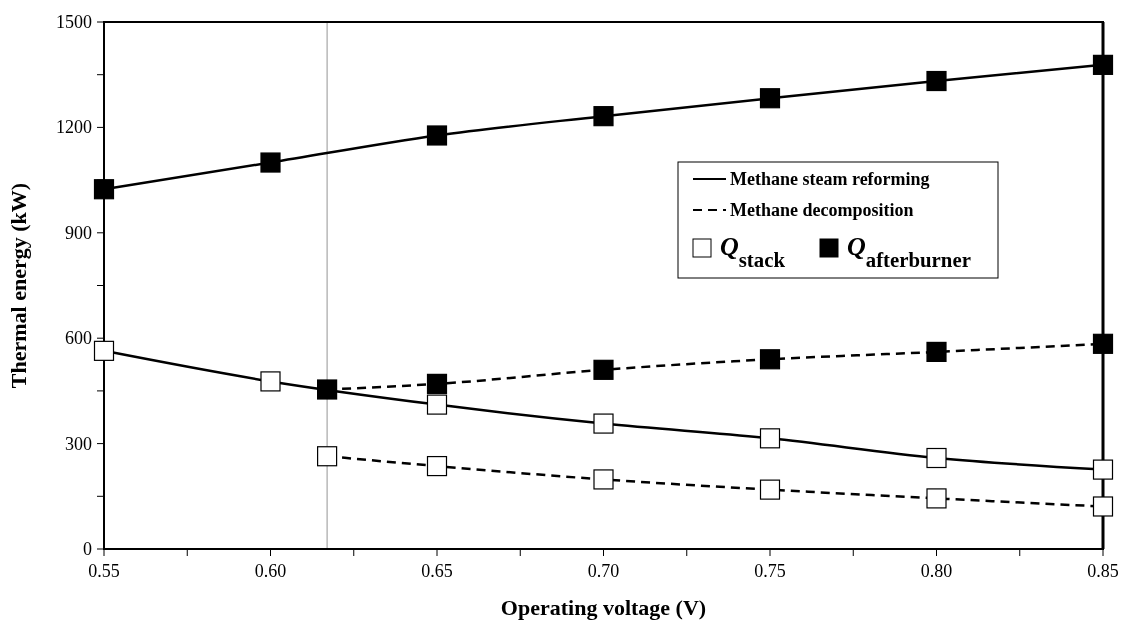 This screenshot has height=633, width=1131. What do you see at coordinates (78, 338) in the screenshot?
I see `y-tick-label: 600` at bounding box center [78, 338].